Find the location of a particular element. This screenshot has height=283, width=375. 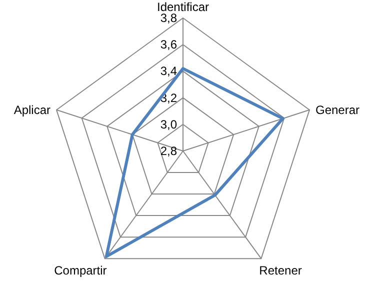

spoke-label: Compartir is located at coordinates (80, 271).